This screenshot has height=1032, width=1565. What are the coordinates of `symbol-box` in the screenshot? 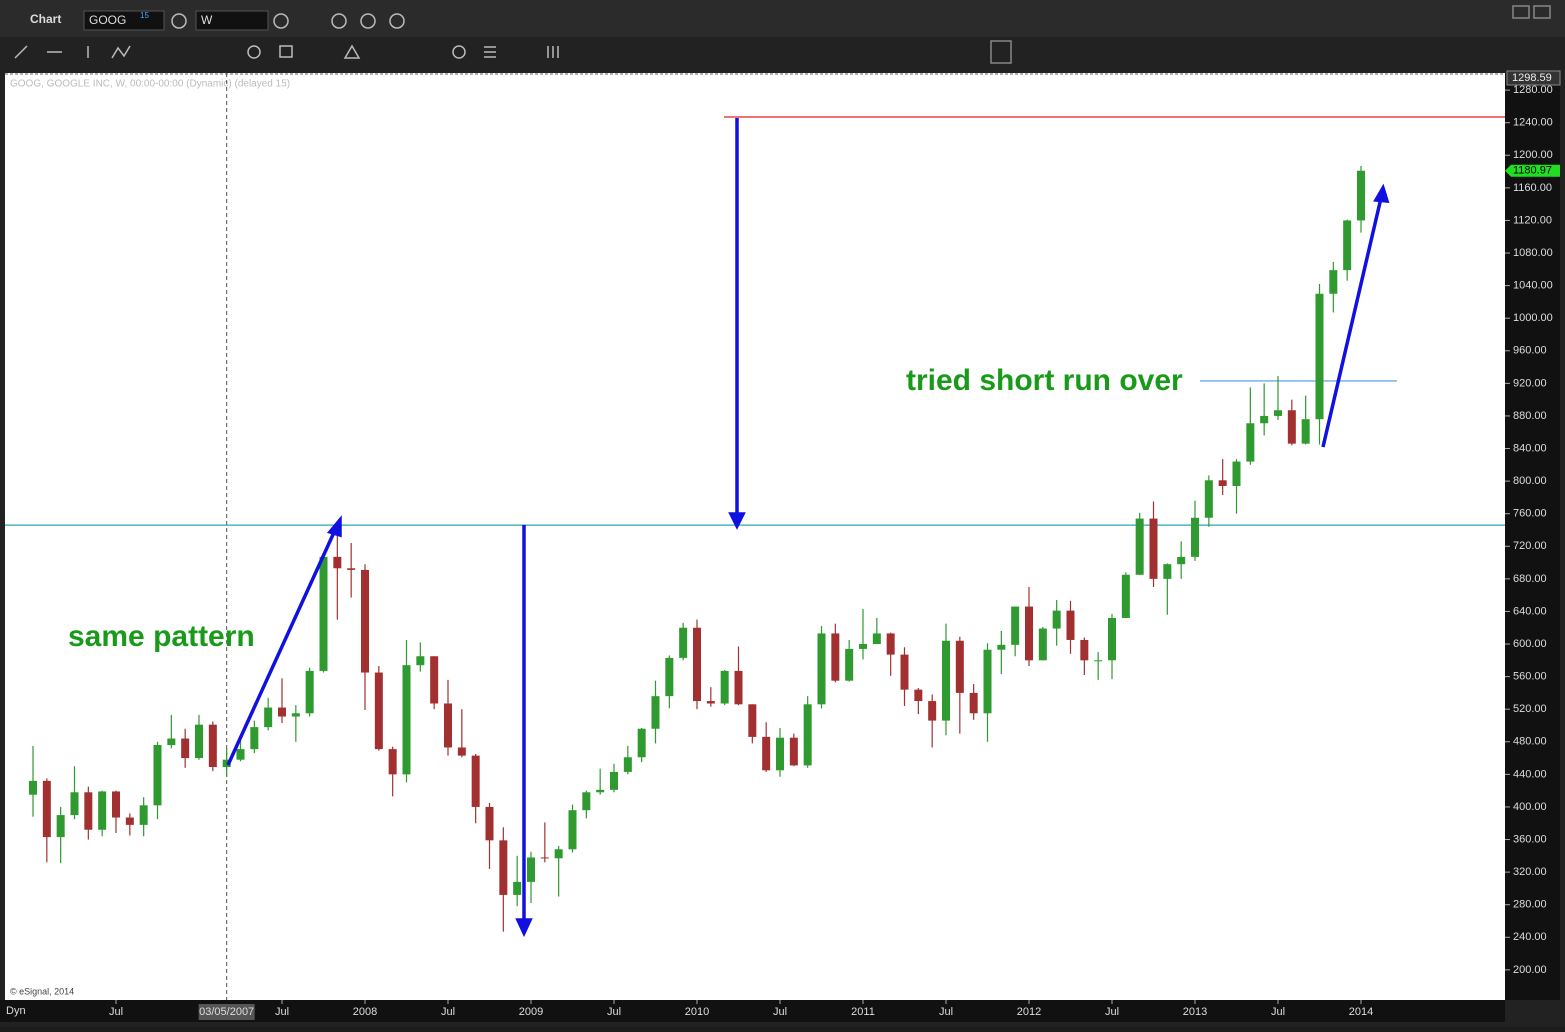 It's located at (124, 20).